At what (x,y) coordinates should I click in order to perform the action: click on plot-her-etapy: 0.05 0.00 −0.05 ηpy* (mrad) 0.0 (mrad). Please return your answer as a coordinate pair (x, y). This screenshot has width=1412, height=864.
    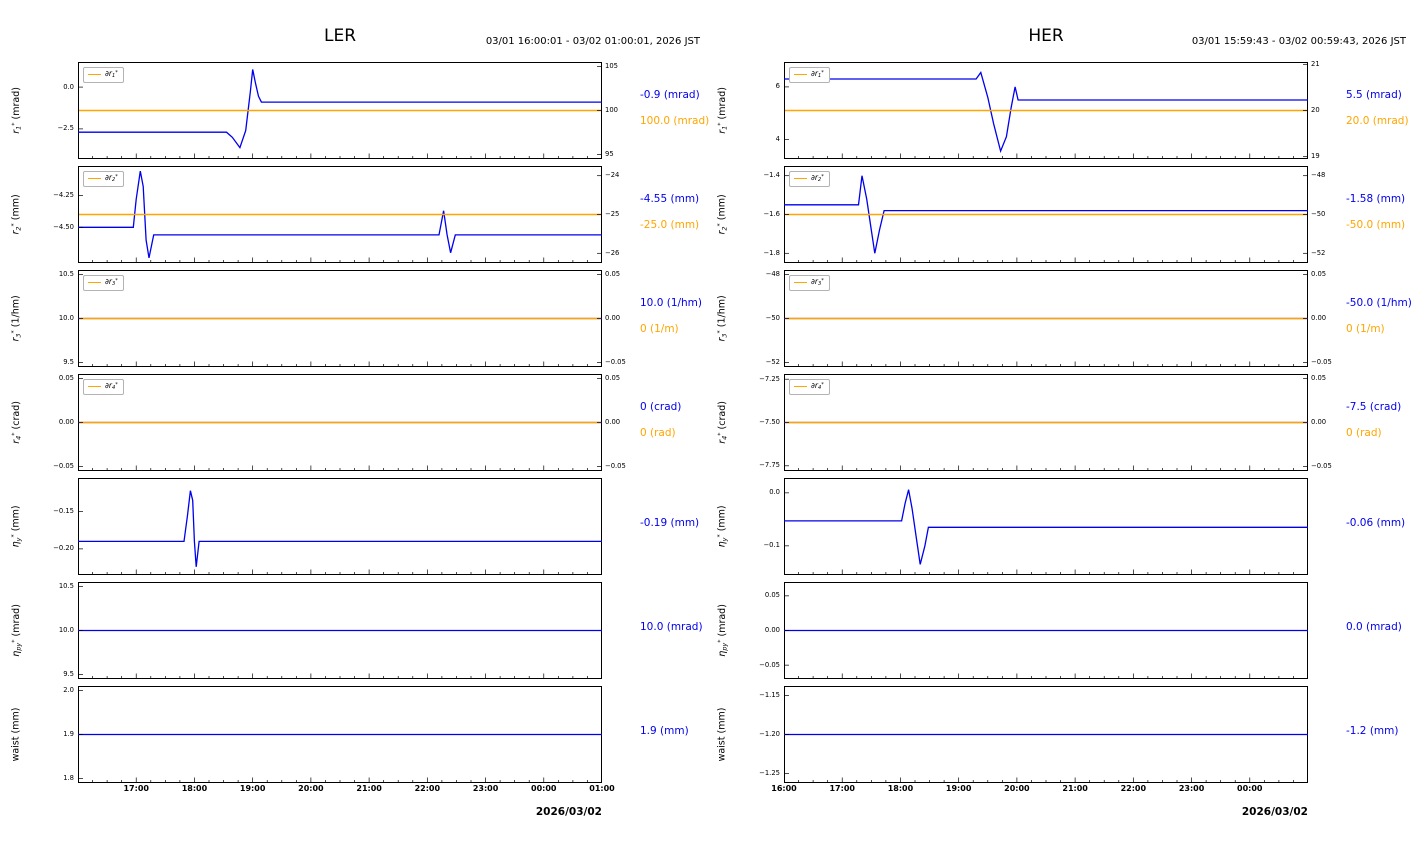
    Looking at the image, I should click on (1059, 630).